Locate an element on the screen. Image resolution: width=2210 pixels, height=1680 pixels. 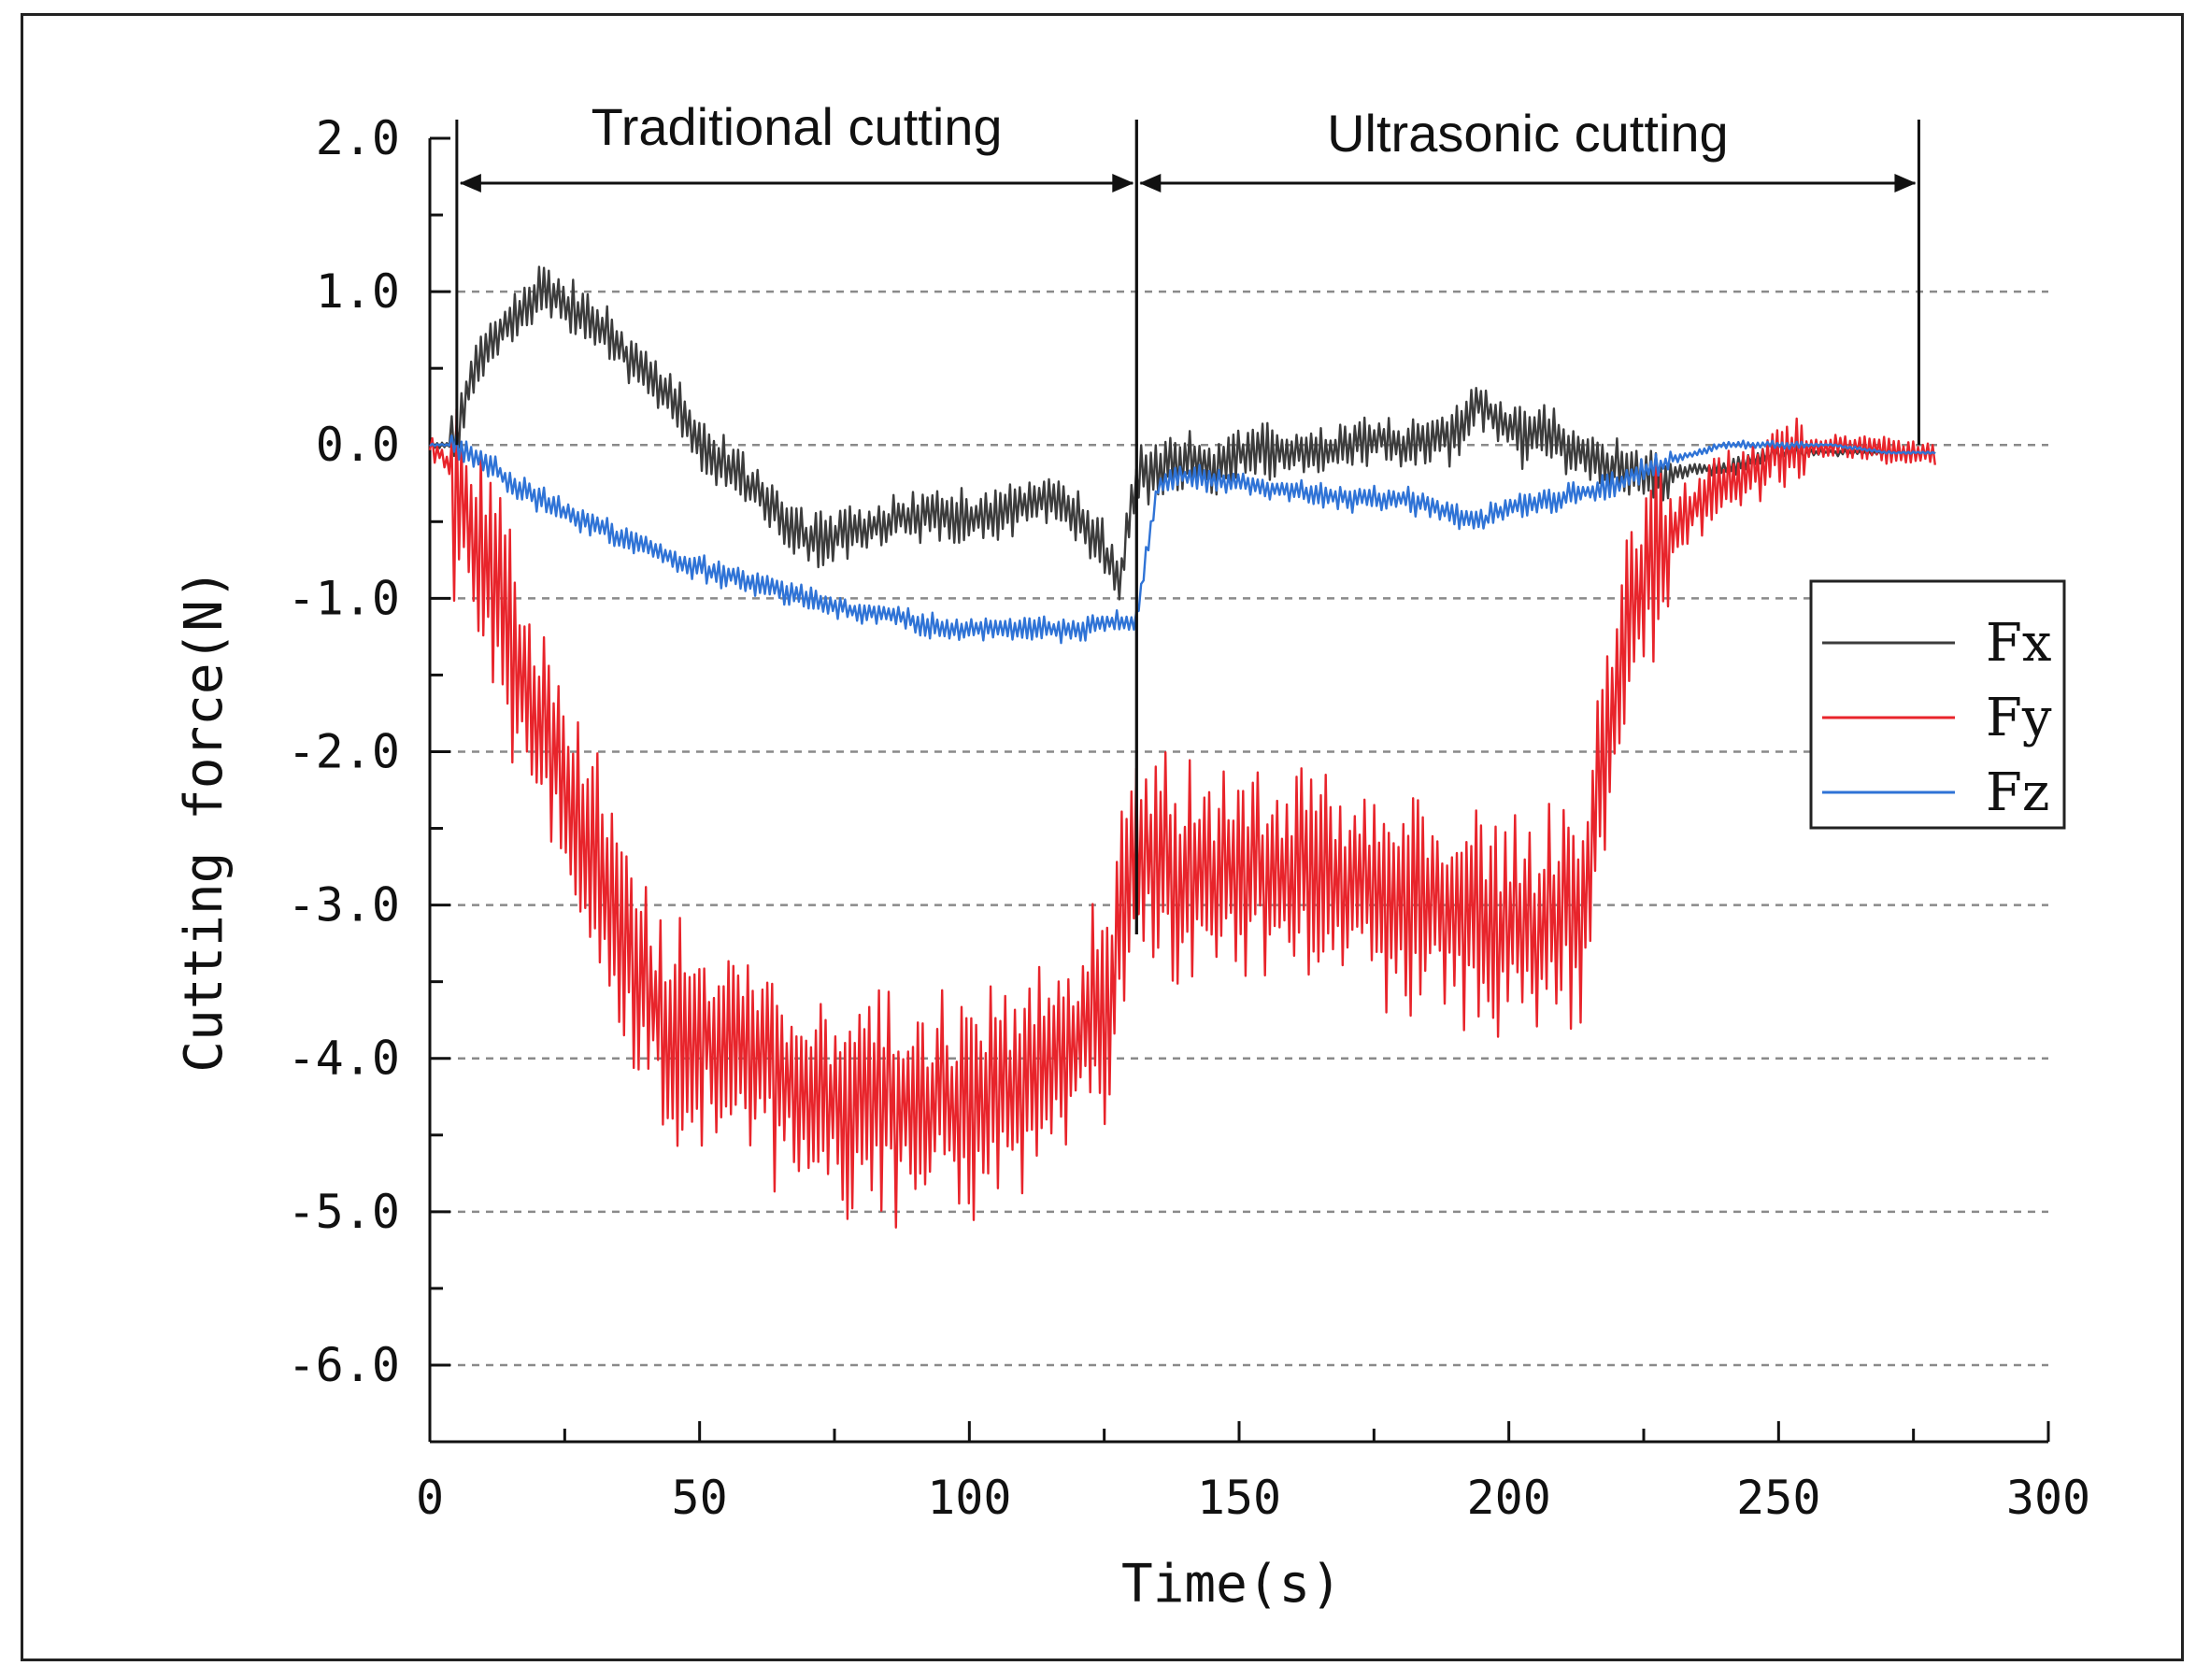
x-tick-label: 250 is located at coordinates (1778, 1498).